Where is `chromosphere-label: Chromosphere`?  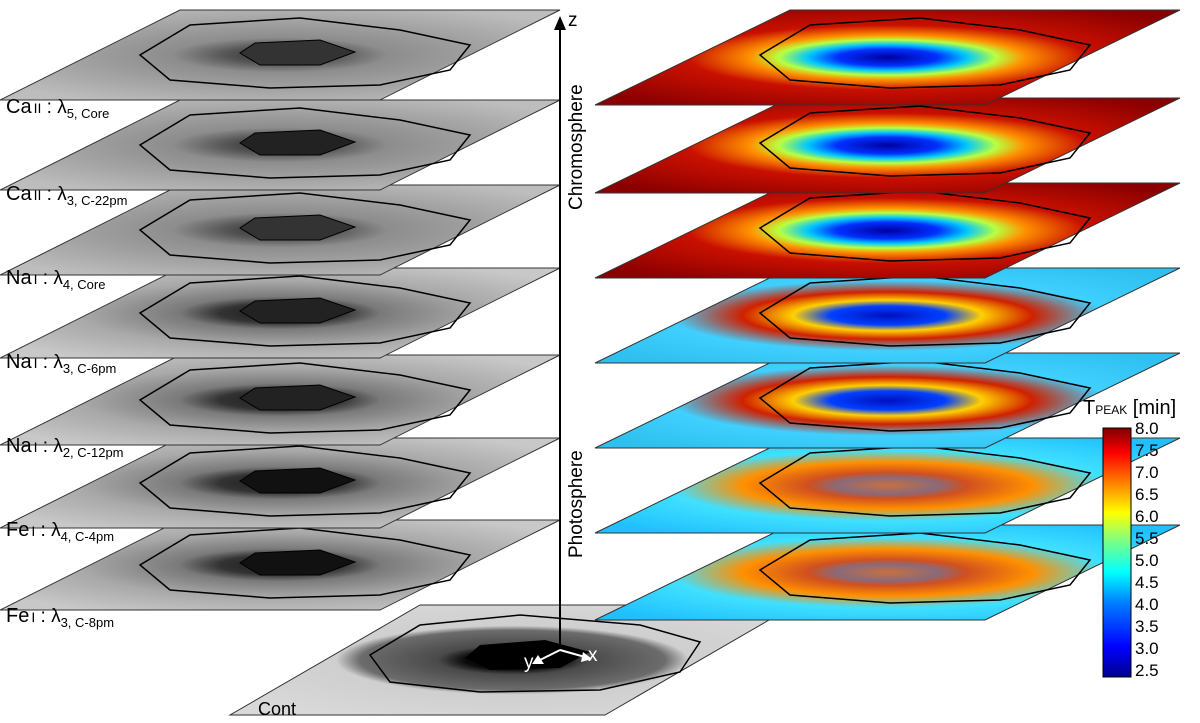
chromosphere-label: Chromosphere is located at coordinates (576, 147).